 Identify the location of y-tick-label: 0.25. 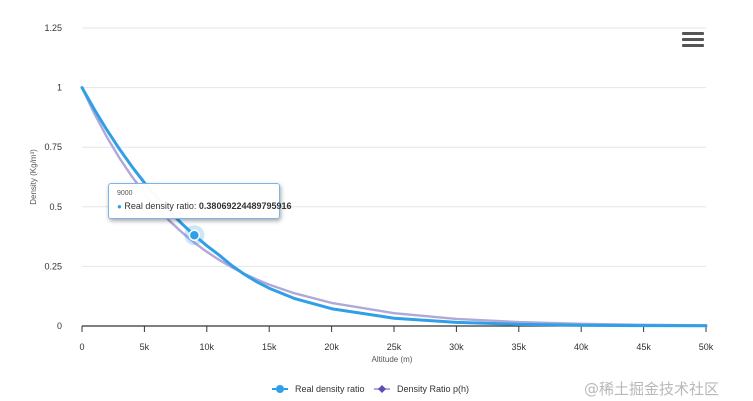
(53, 266).